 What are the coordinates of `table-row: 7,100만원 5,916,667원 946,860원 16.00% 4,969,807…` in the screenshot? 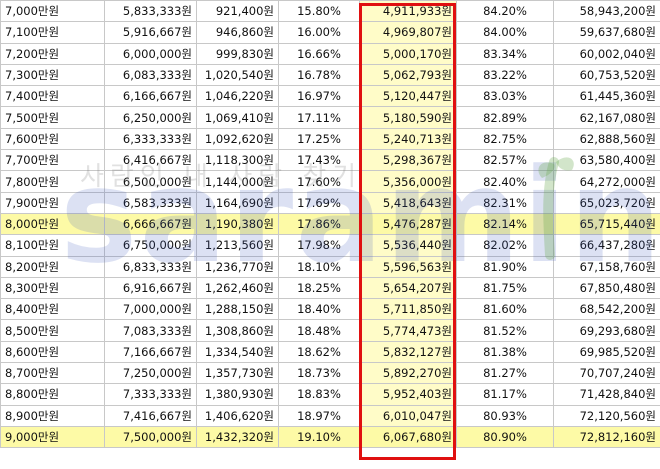 It's located at (330, 32).